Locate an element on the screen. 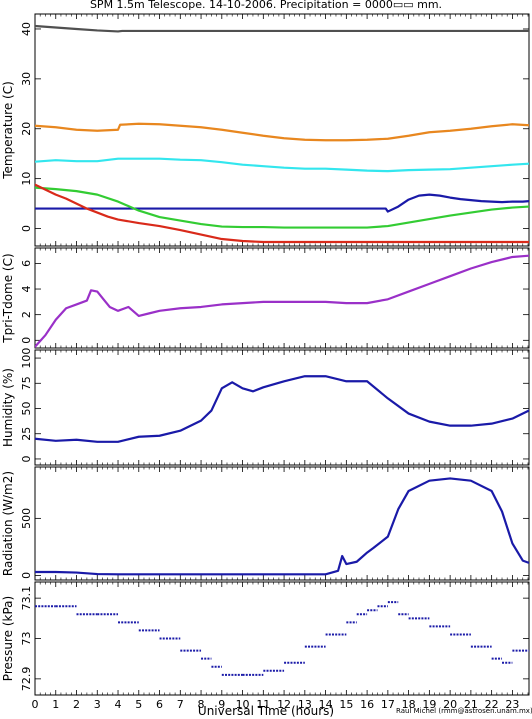  x-tick-label: 22 is located at coordinates (492, 704).